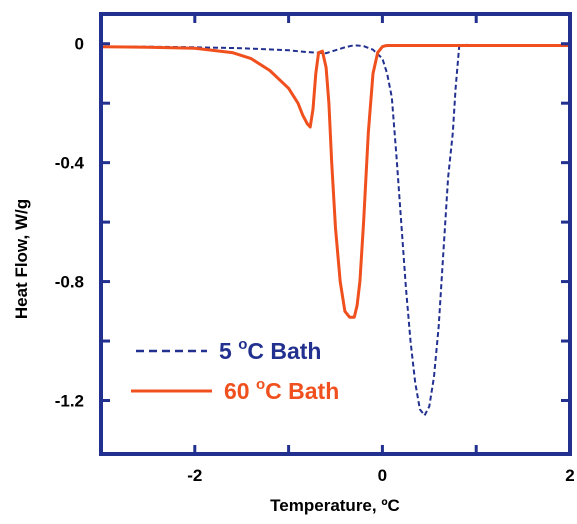 This screenshot has width=577, height=524. What do you see at coordinates (69, 400) in the screenshot?
I see `y-tick-label-3: -1.2` at bounding box center [69, 400].